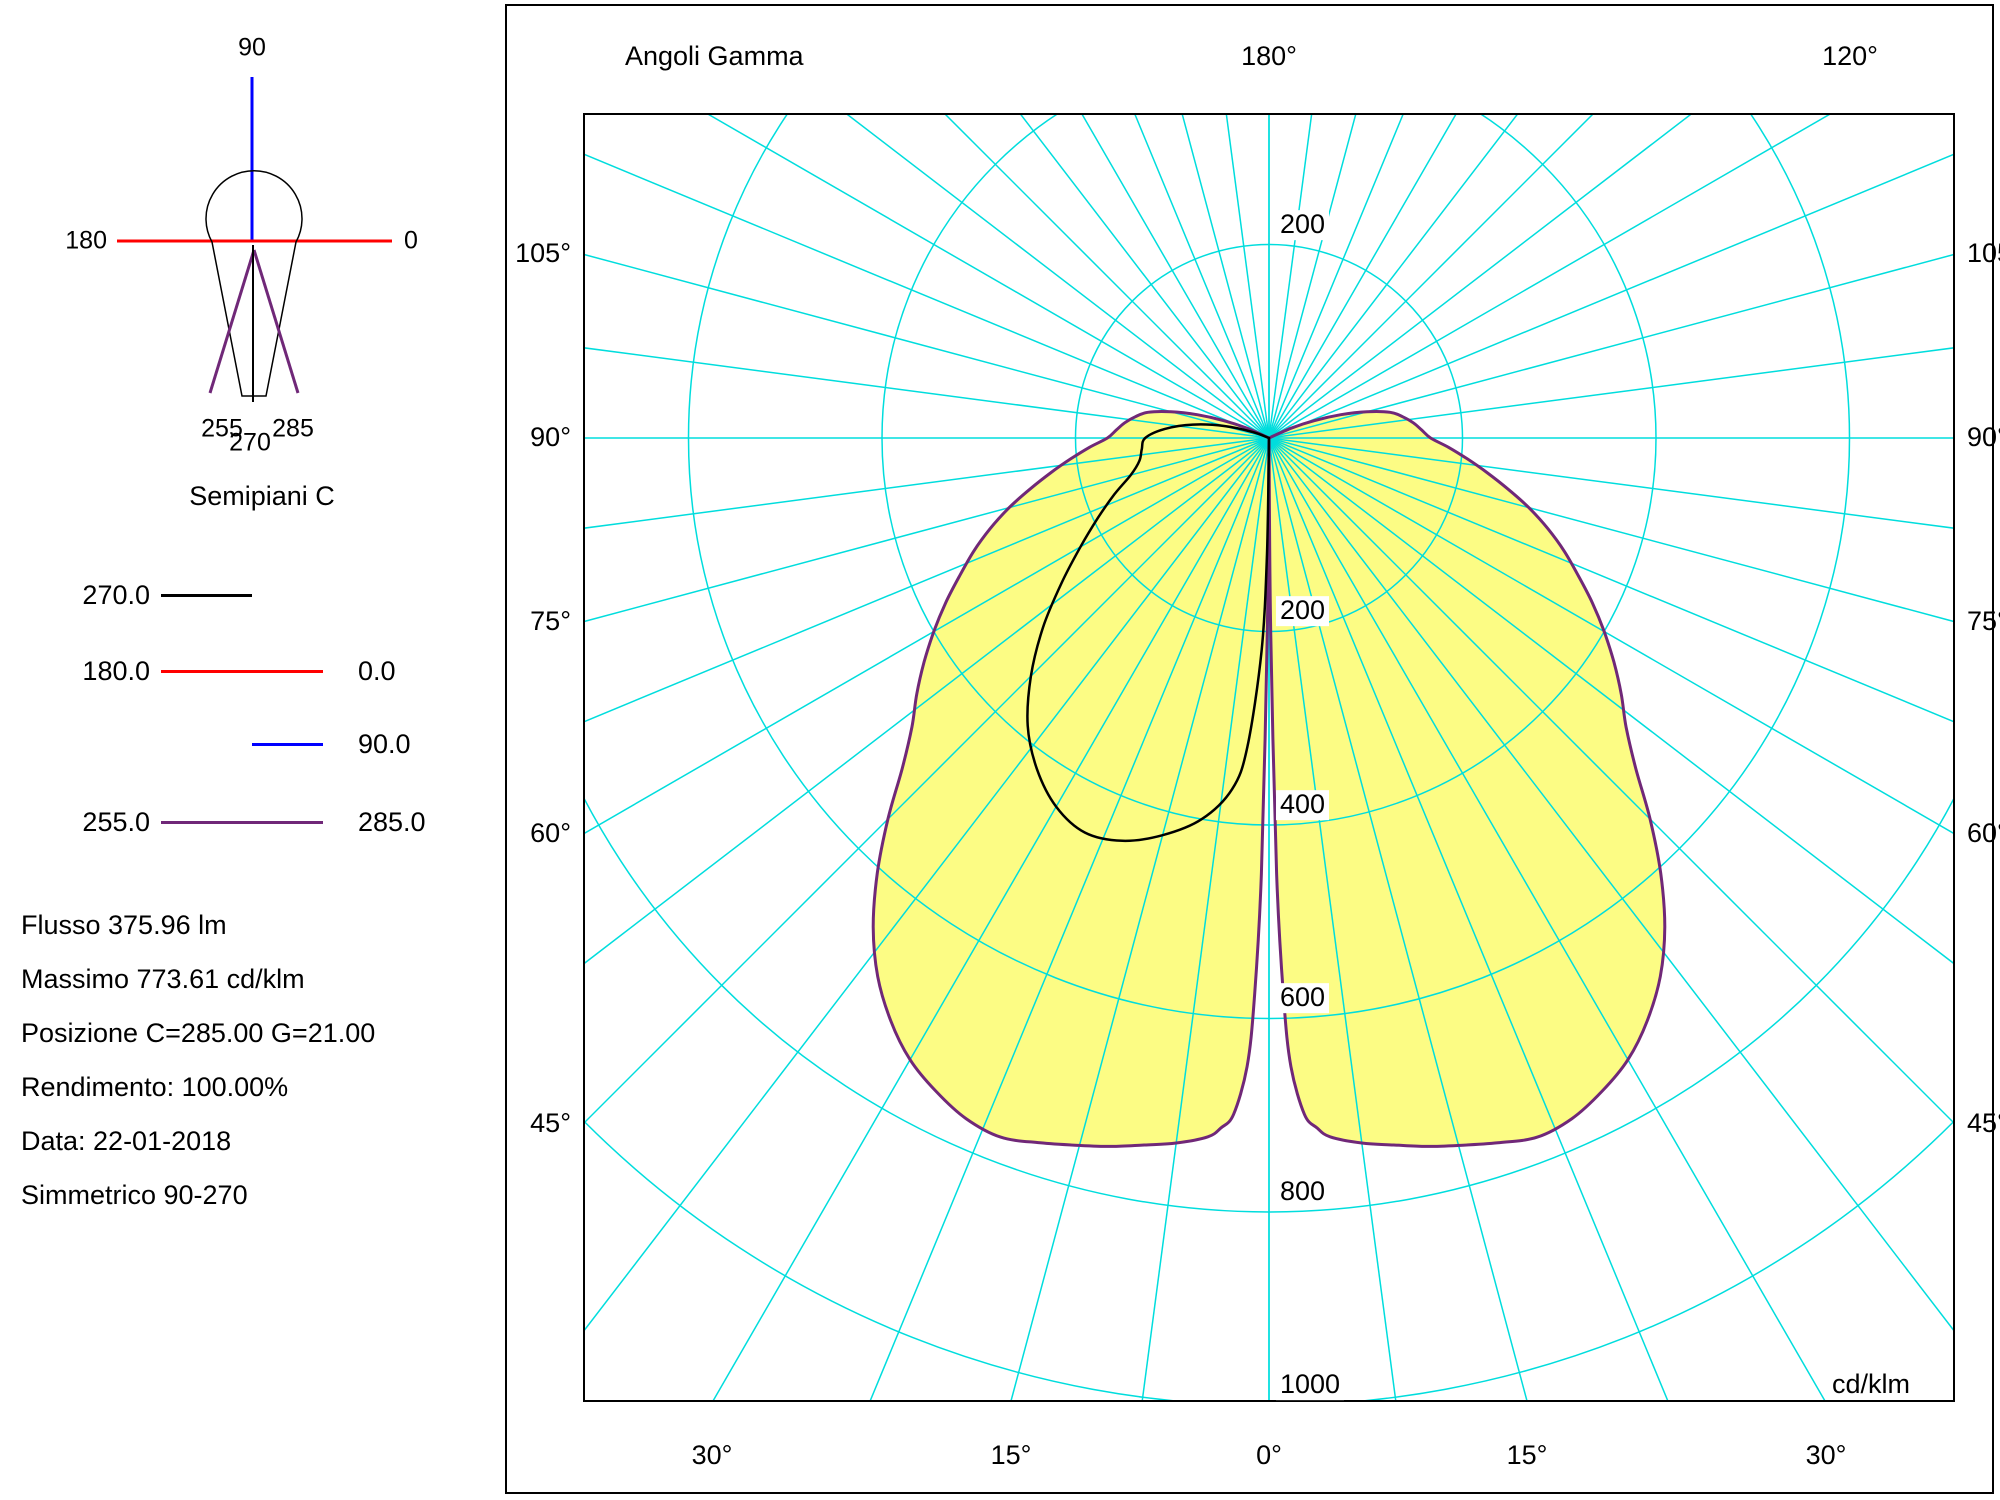 Image resolution: width=2000 pixels, height=1500 pixels. Describe the element at coordinates (543, 253) in the screenshot. I see `angle-label-left-105: 105°` at that location.